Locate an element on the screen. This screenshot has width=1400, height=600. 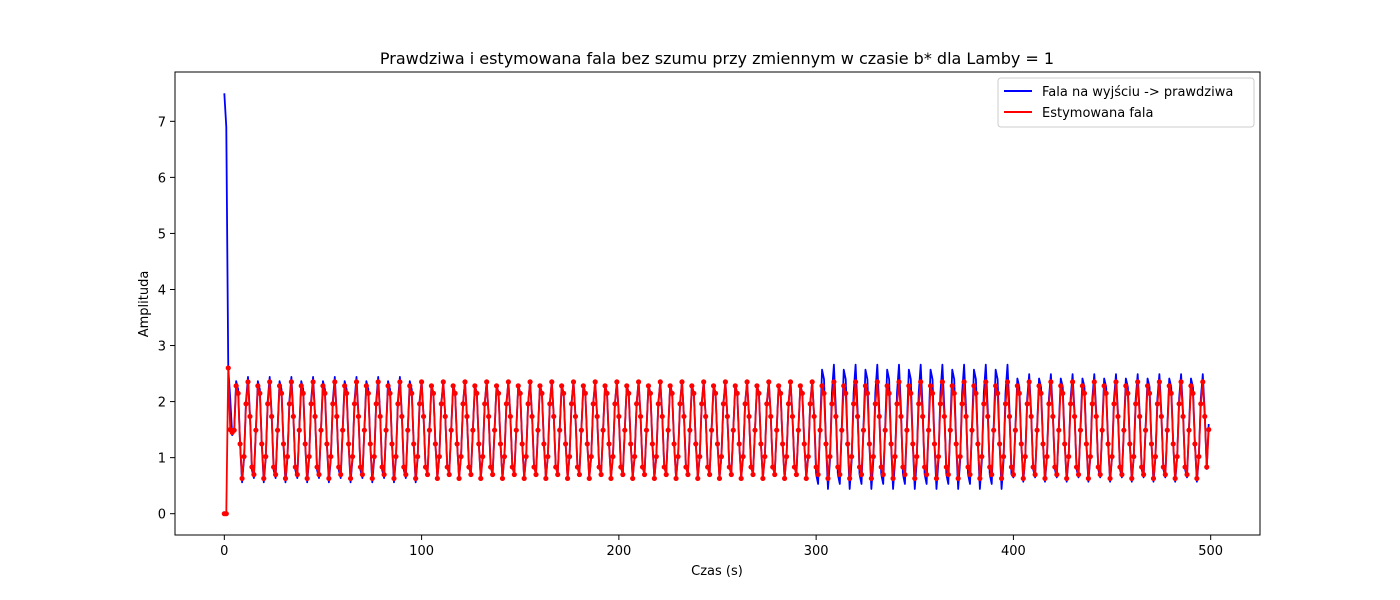
legend-label-2: Estymowana fala is located at coordinates (1097, 113).